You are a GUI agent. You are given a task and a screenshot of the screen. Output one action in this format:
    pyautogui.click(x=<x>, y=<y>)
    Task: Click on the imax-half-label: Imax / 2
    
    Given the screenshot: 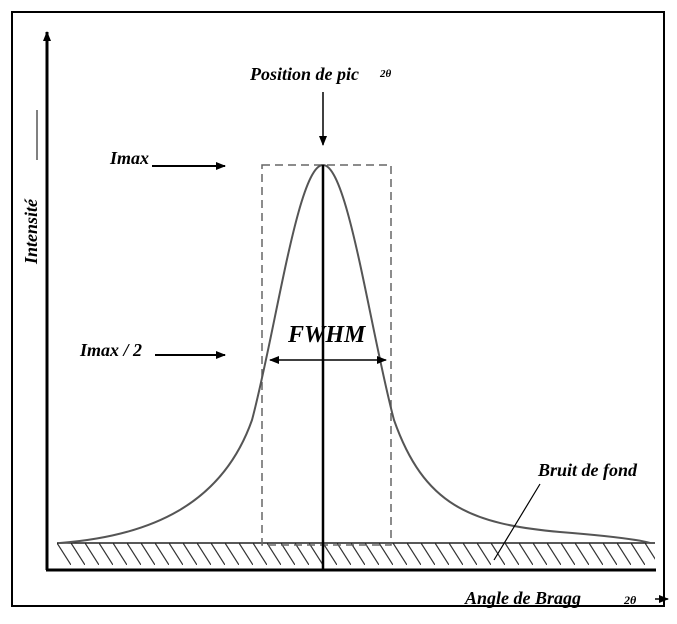 What is the action you would take?
    pyautogui.click(x=110, y=350)
    